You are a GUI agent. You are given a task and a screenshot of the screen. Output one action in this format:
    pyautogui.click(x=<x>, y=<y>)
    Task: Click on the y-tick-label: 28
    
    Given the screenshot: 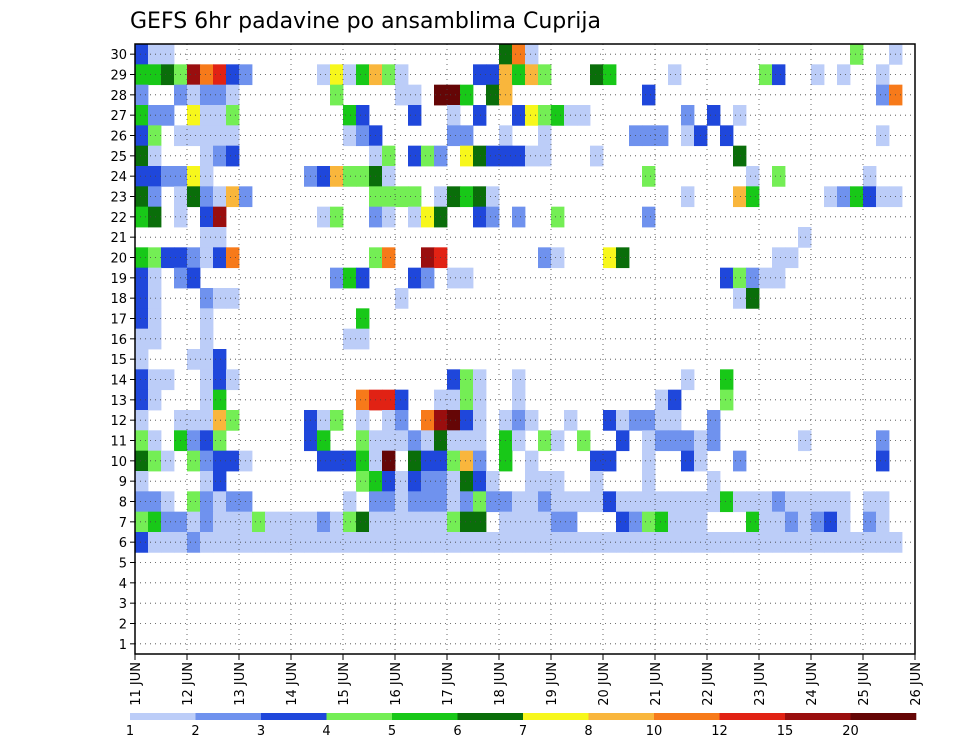 What is the action you would take?
    pyautogui.click(x=118, y=96)
    